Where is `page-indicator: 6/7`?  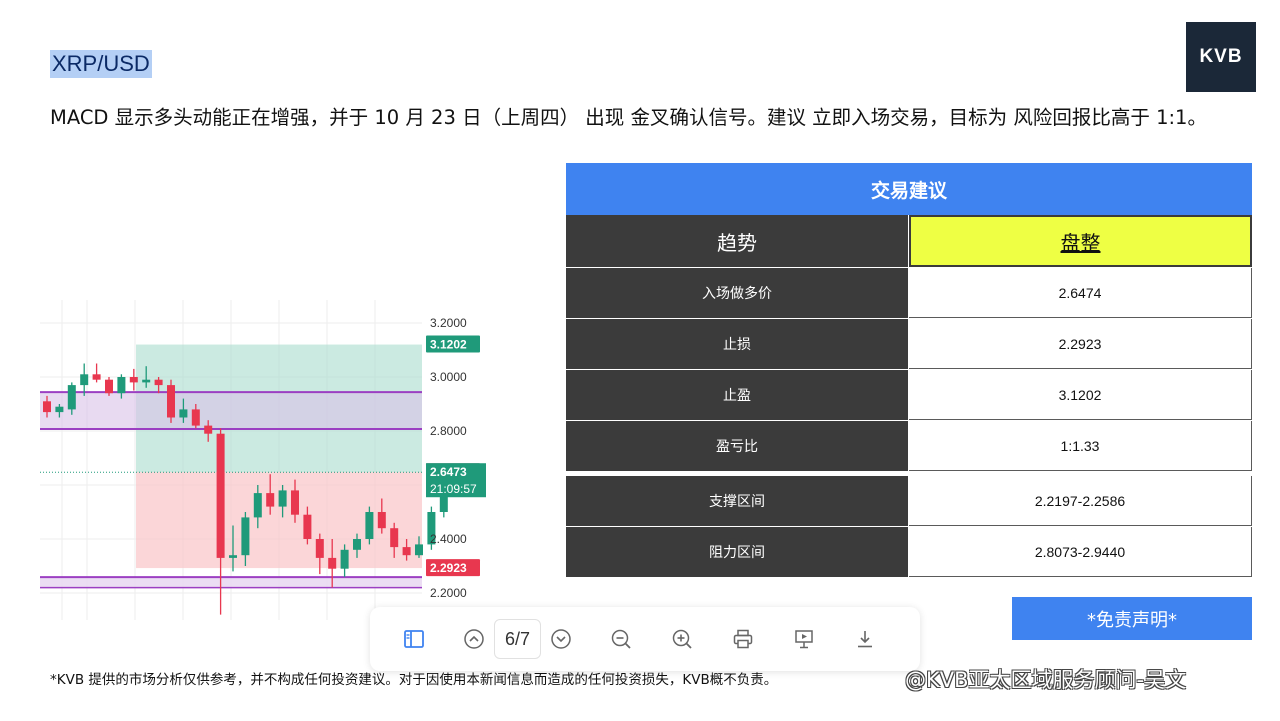
page-indicator: 6/7 is located at coordinates (518, 639).